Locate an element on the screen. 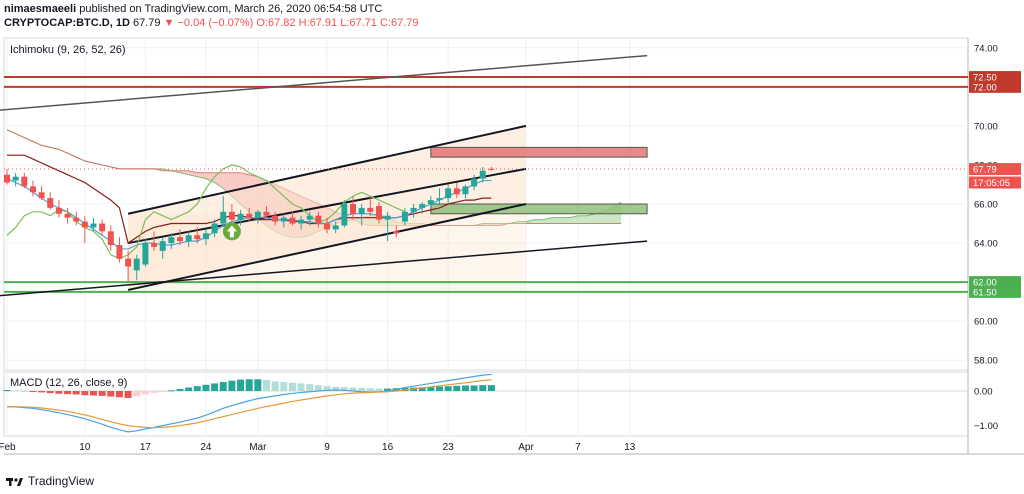 The image size is (1024, 494). signal-line is located at coordinates (249, 404).